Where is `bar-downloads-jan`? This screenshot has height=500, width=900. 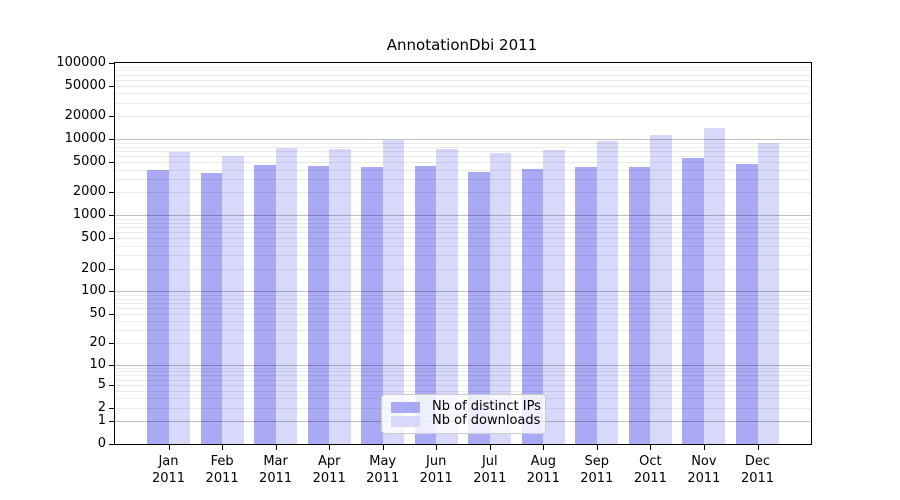
bar-downloads-jan is located at coordinates (179, 298).